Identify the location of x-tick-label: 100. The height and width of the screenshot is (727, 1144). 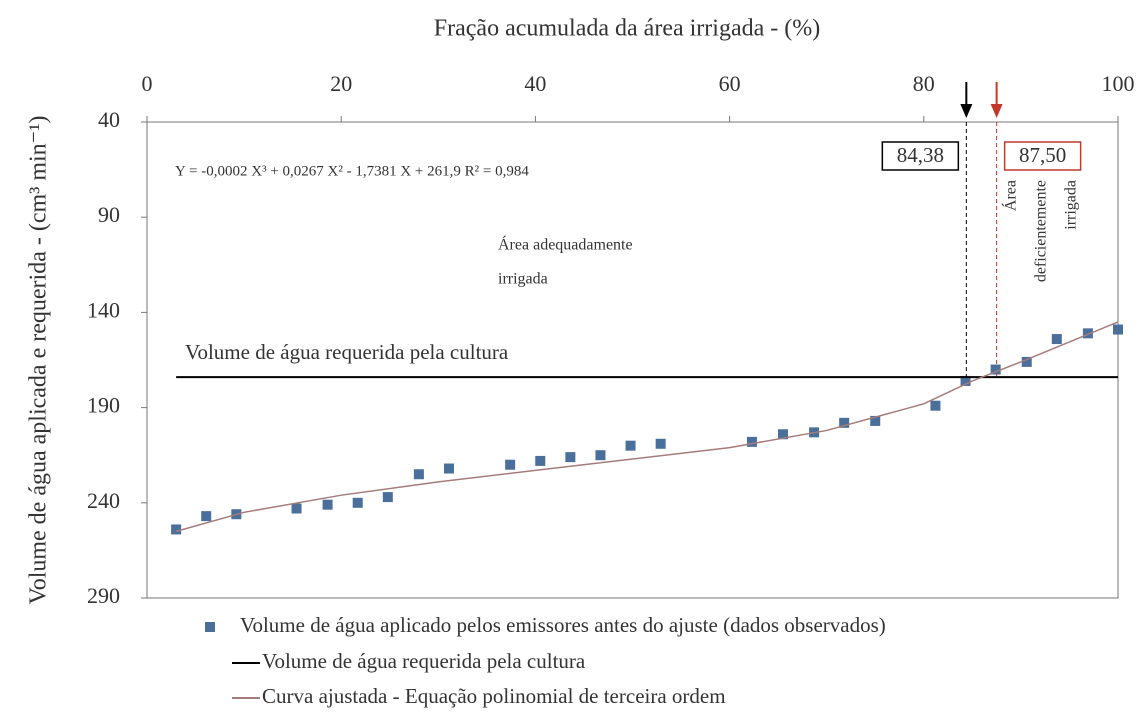
(1118, 83).